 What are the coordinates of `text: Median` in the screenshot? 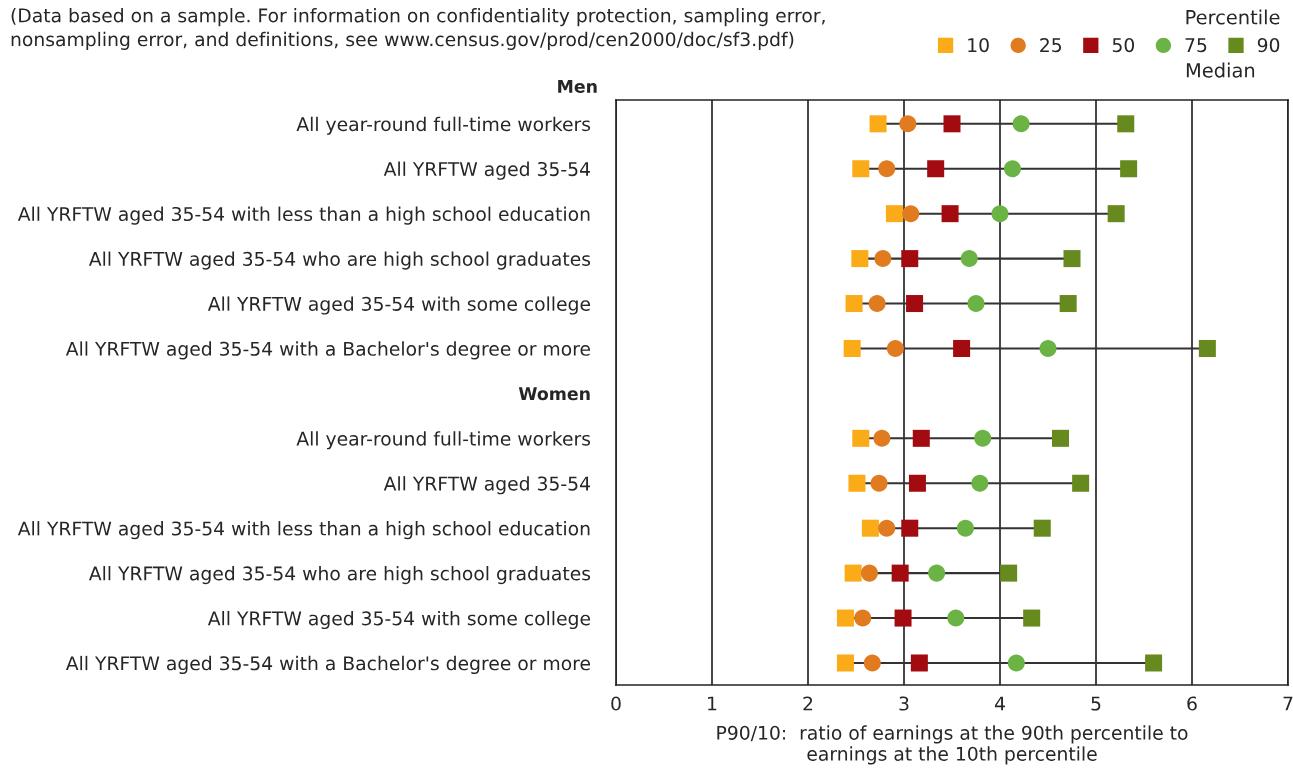 It's located at (1220, 70).